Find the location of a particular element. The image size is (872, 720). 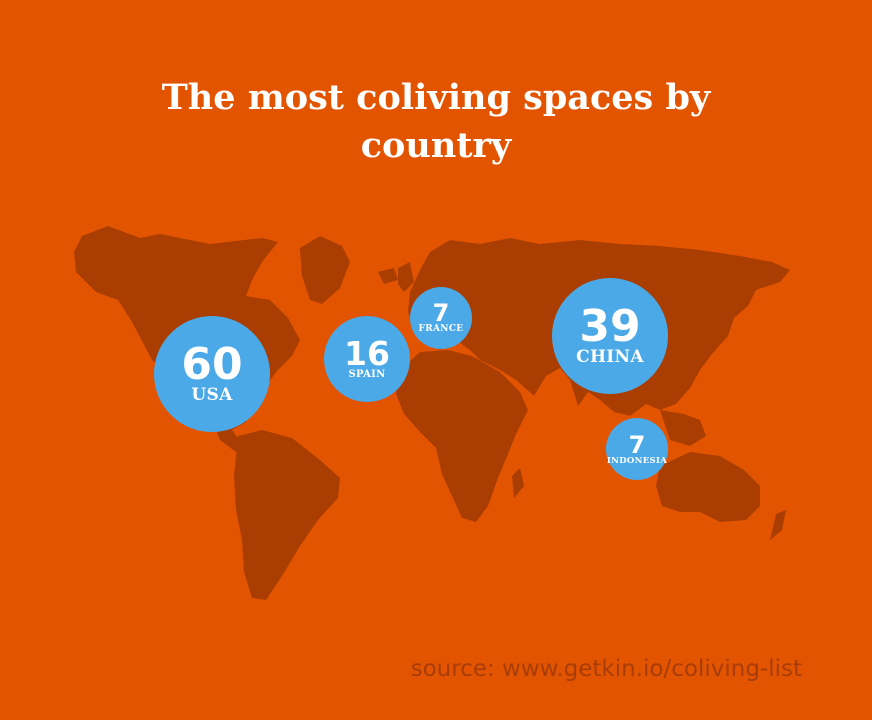

africa-landmass is located at coordinates (462, 436).